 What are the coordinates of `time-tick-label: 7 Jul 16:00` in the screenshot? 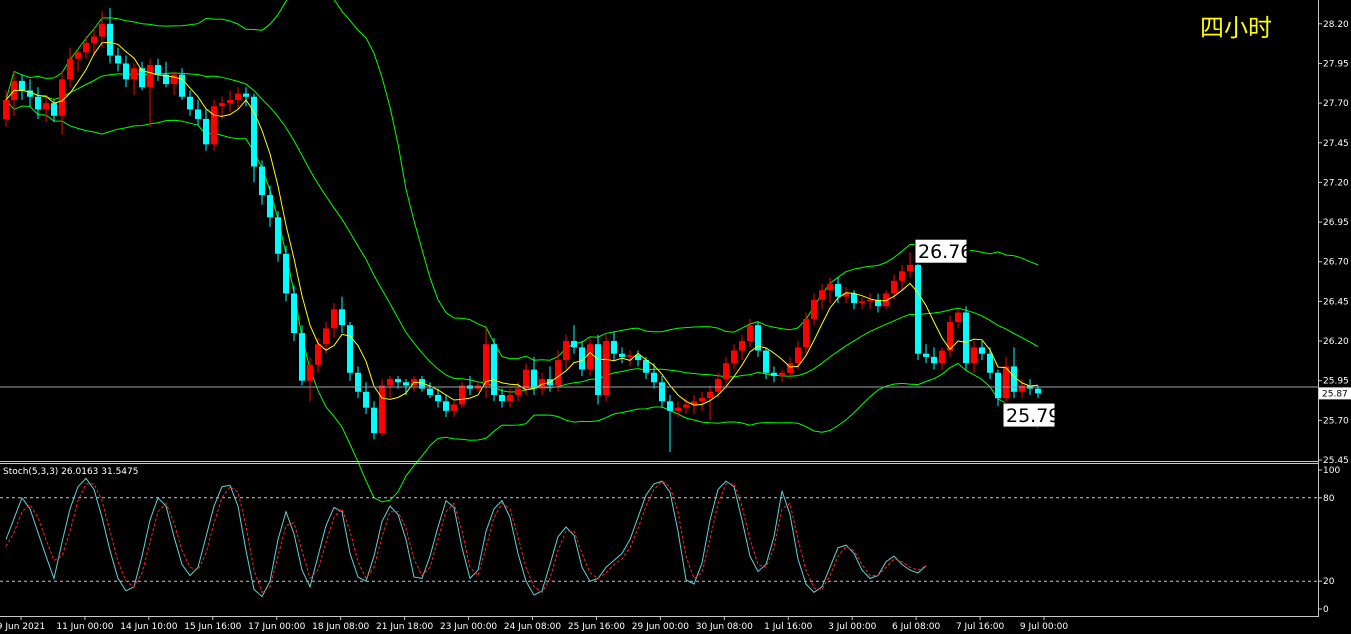 It's located at (980, 627).